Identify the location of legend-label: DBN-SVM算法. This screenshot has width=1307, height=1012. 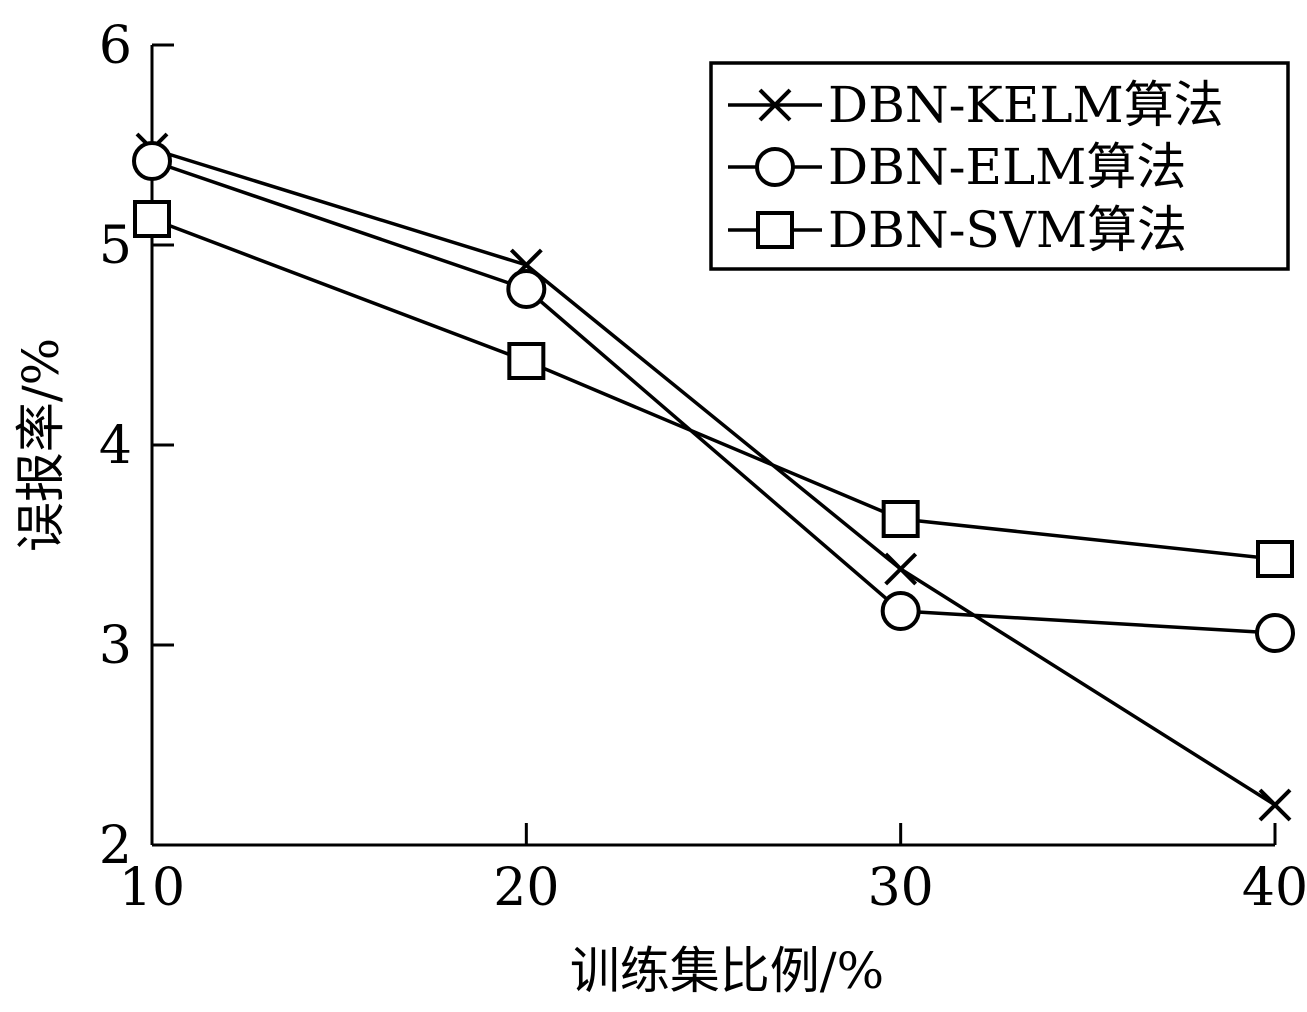
(1007, 230).